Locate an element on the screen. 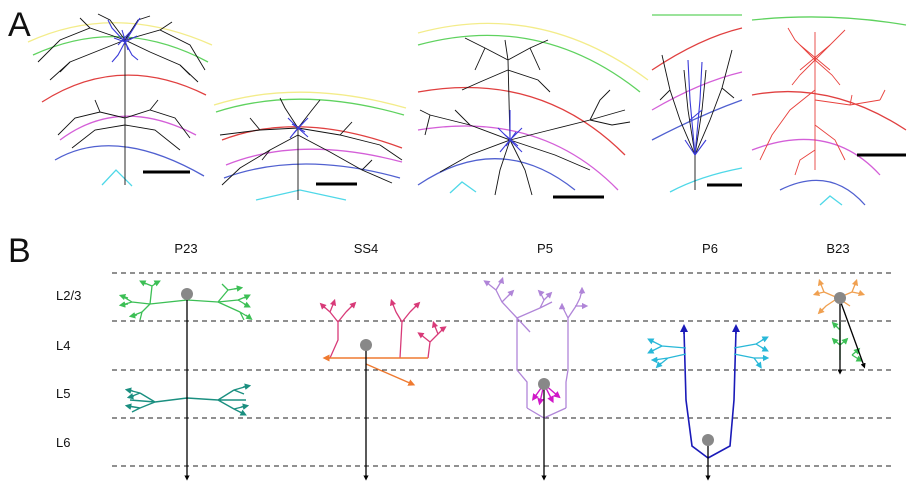 The height and width of the screenshot is (484, 907). p23-reconstruction is located at coordinates (120, 100).